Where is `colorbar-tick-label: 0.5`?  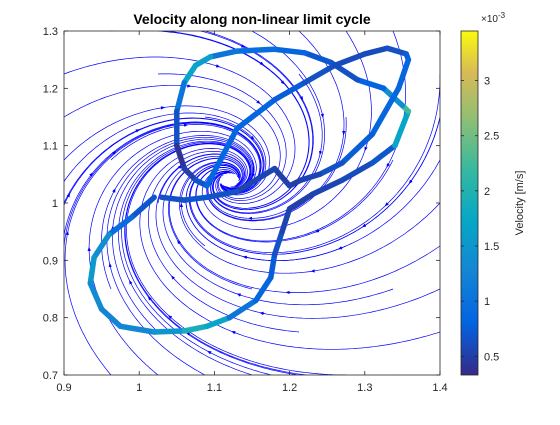
colorbar-tick-label: 0.5 is located at coordinates (491, 357).